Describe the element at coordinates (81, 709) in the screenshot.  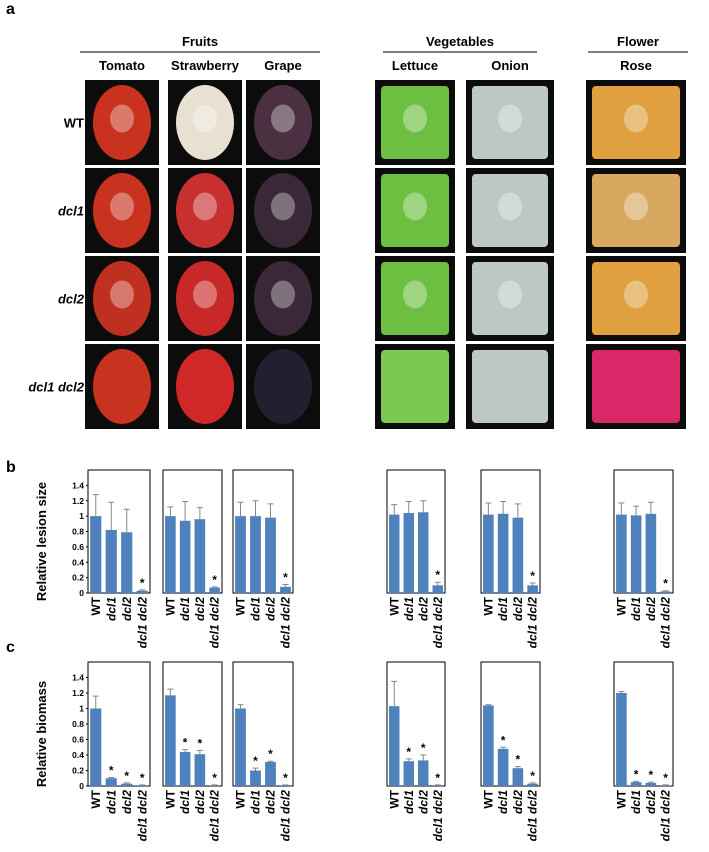
I see `y-tick-label: 1` at that location.